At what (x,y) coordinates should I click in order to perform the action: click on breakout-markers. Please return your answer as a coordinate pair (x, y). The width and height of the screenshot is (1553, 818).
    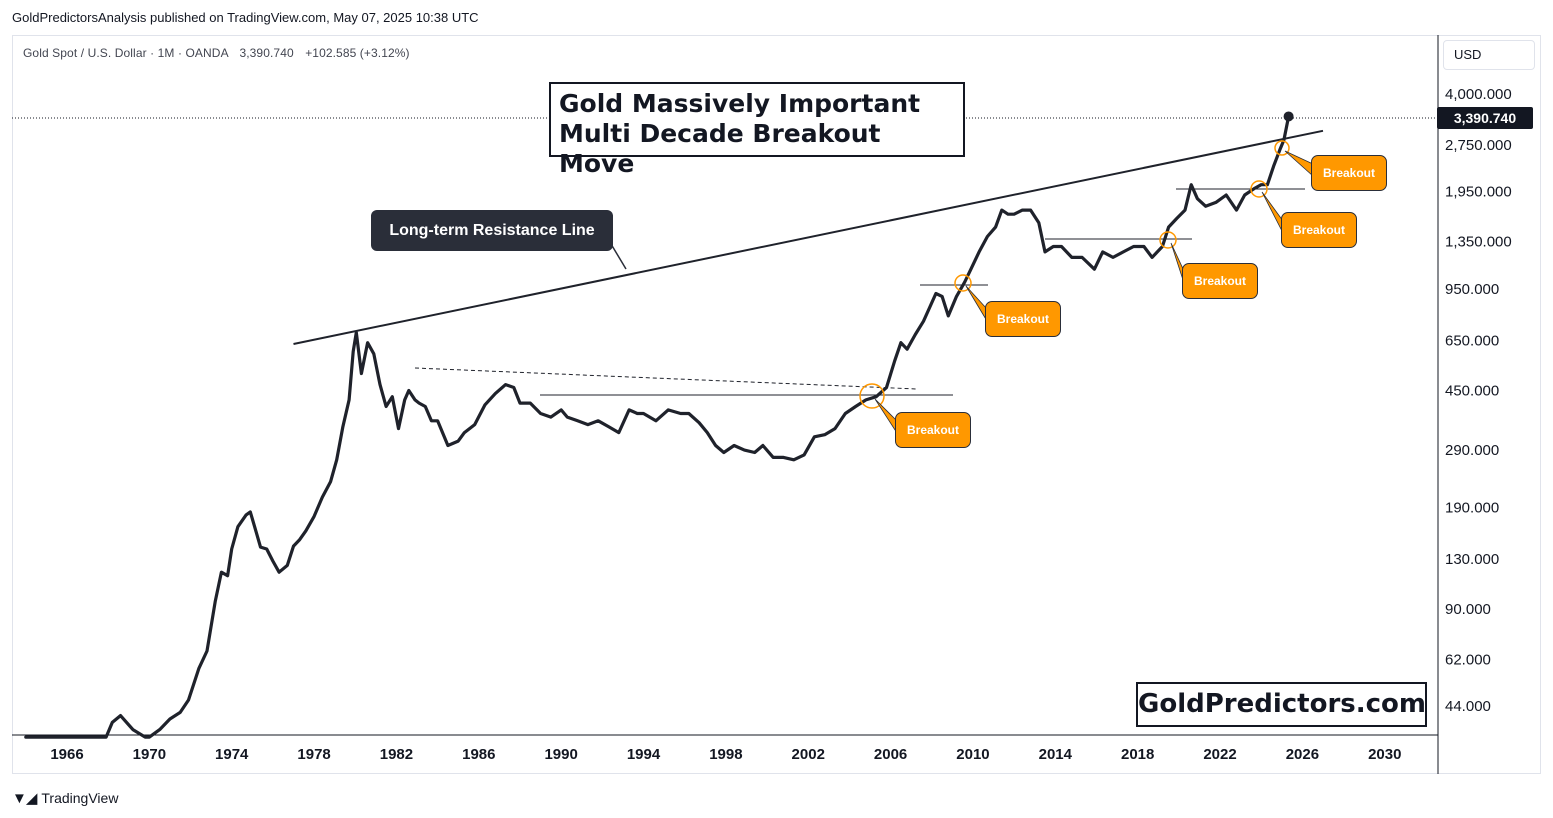
    Looking at the image, I should click on (1086, 287).